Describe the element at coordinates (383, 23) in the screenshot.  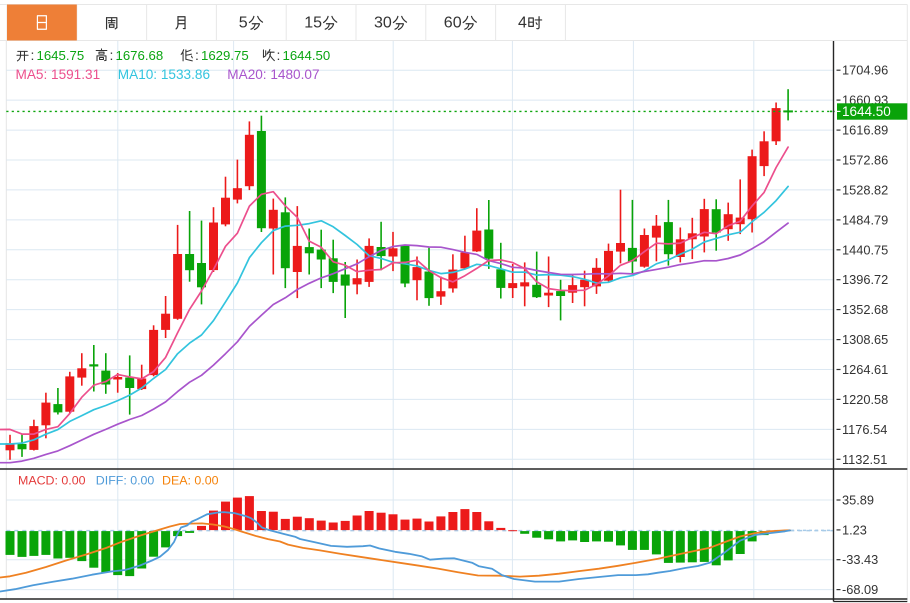
I see `svg-text: 30` at that location.